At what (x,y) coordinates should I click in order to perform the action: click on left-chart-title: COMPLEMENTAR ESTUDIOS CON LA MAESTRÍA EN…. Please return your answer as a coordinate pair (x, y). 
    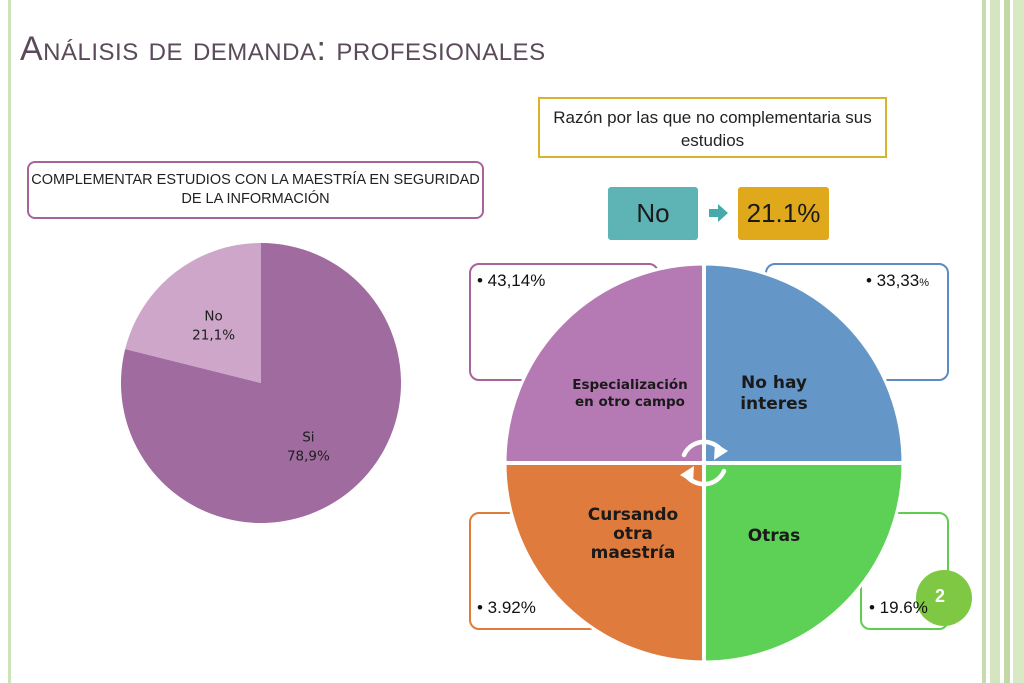
    Looking at the image, I should click on (255, 189).